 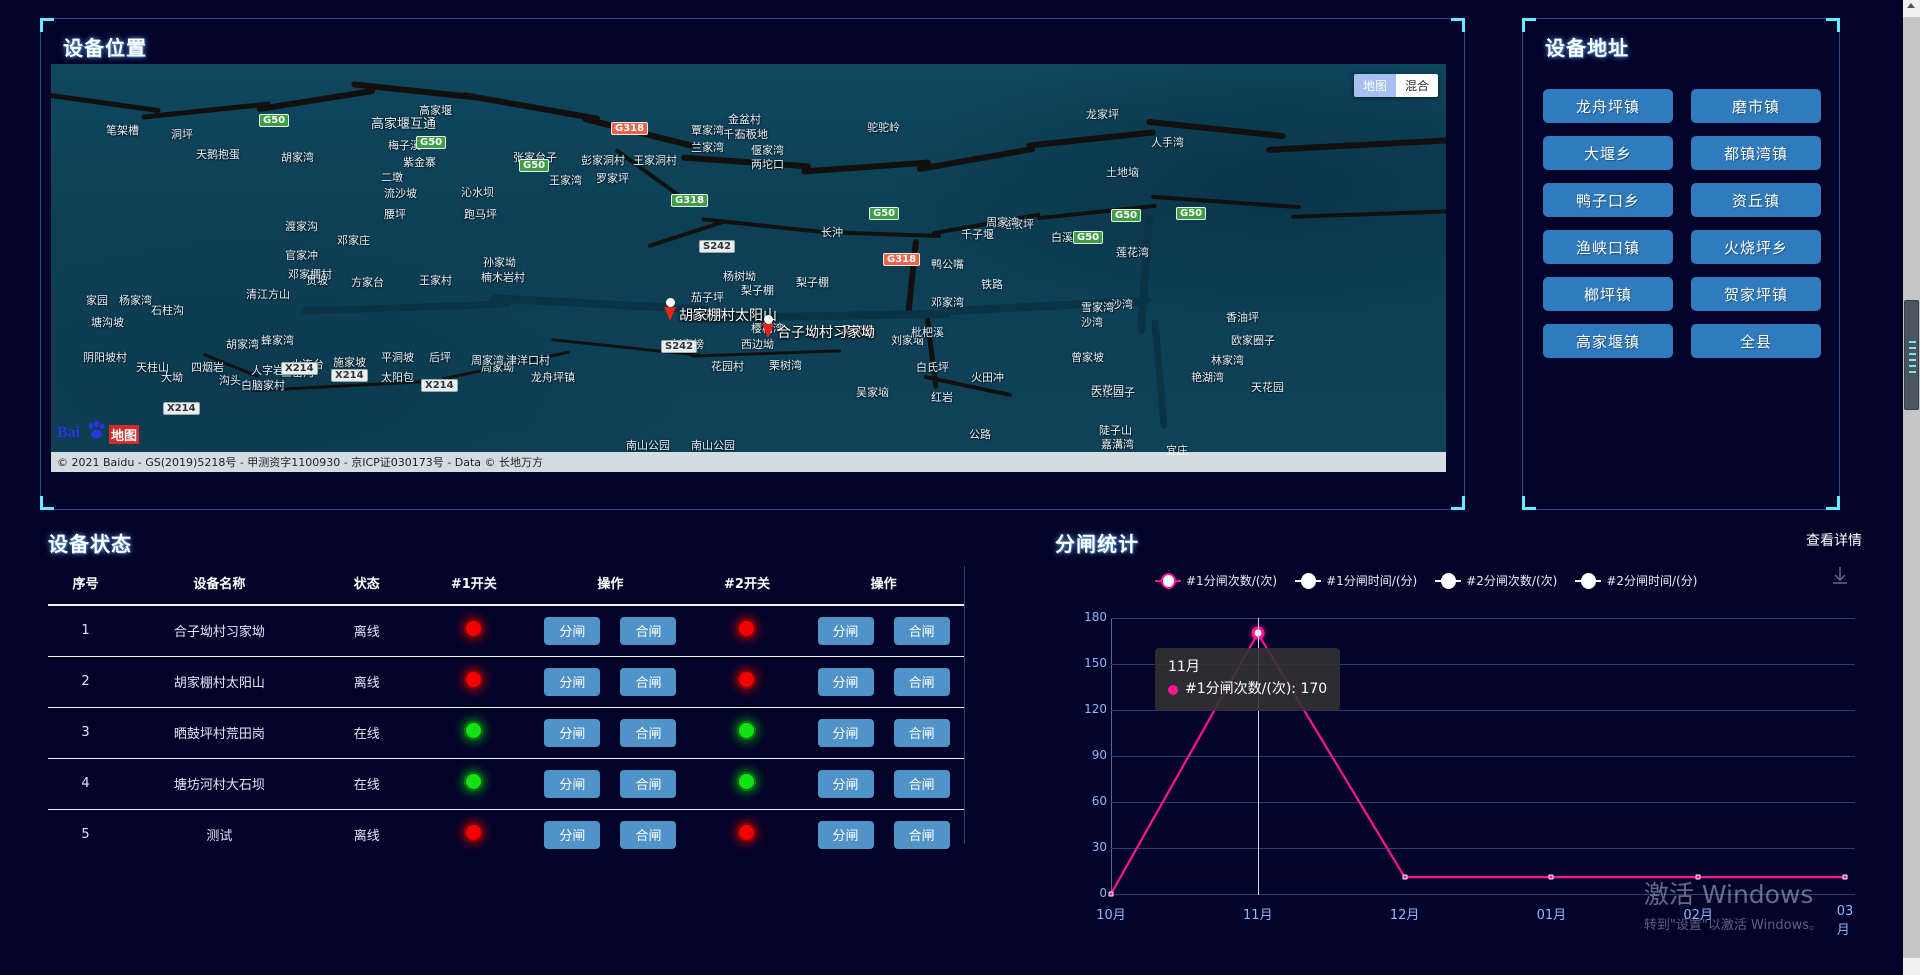 What do you see at coordinates (366, 633) in the screenshot?
I see `cell-state: 离线` at bounding box center [366, 633].